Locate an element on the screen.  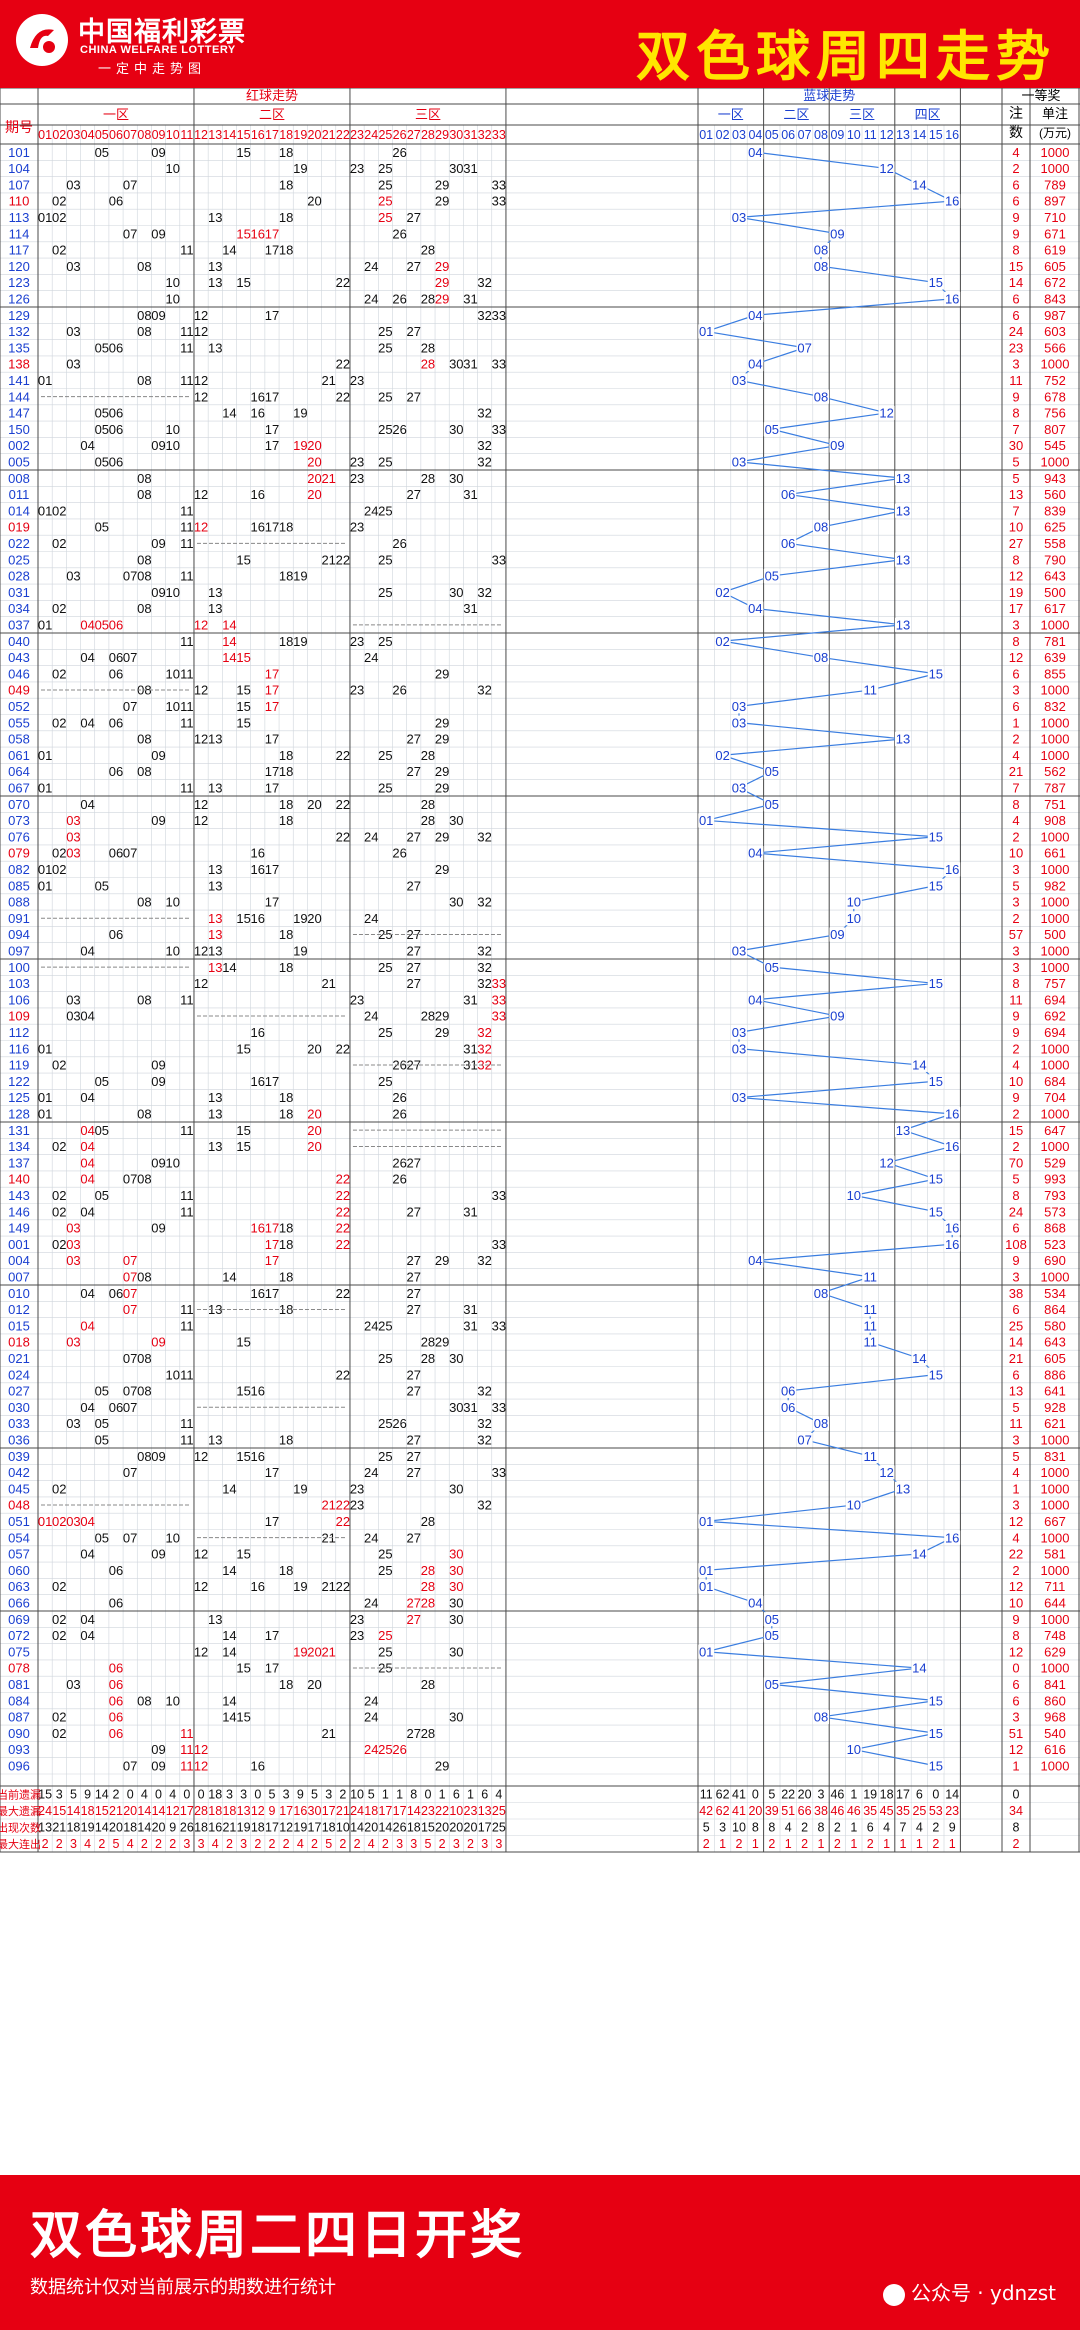
issue-number: 057 is located at coordinates (19, 1554).